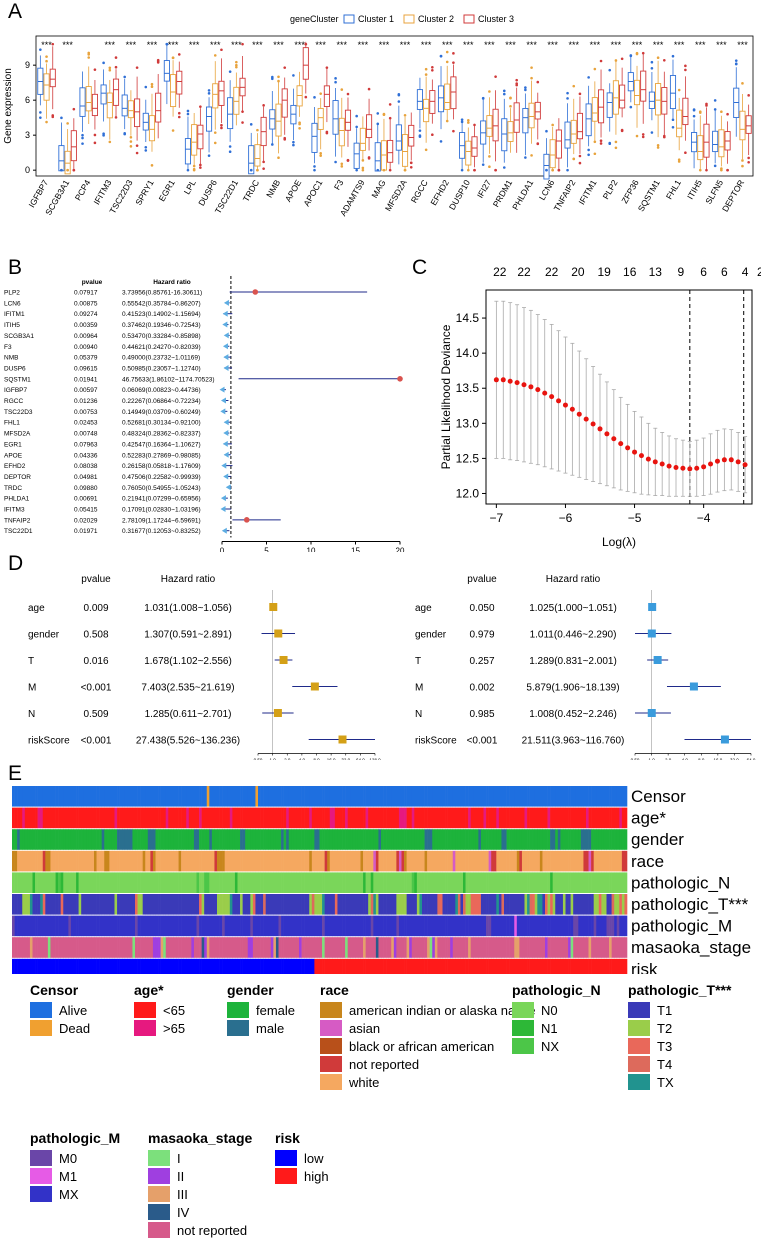 This screenshot has height=1239, width=761. Describe the element at coordinates (13, 488) in the screenshot. I see `gene-label: TRDC` at that location.